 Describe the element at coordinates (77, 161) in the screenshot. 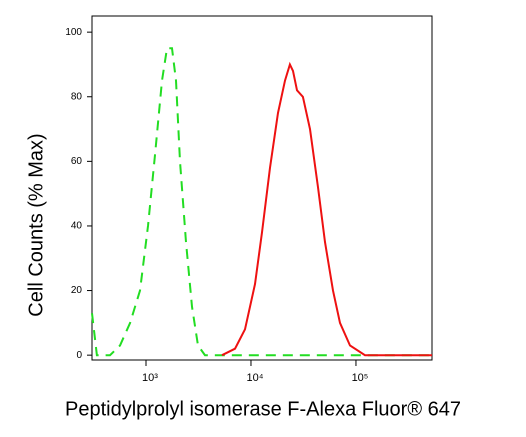

I see `y-tick-label: 60` at that location.